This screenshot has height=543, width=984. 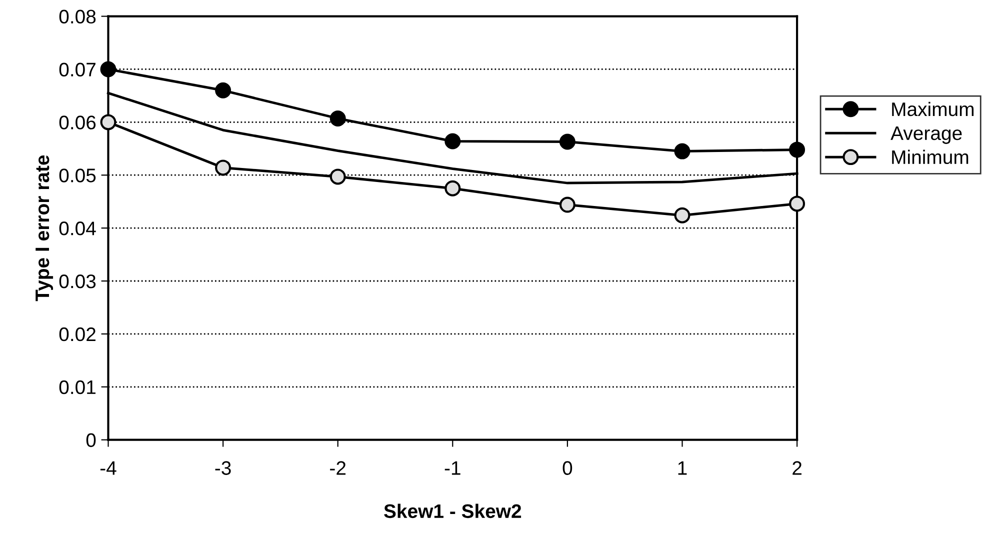 I want to click on y-tick-label: 0.01, so click(x=77, y=387).